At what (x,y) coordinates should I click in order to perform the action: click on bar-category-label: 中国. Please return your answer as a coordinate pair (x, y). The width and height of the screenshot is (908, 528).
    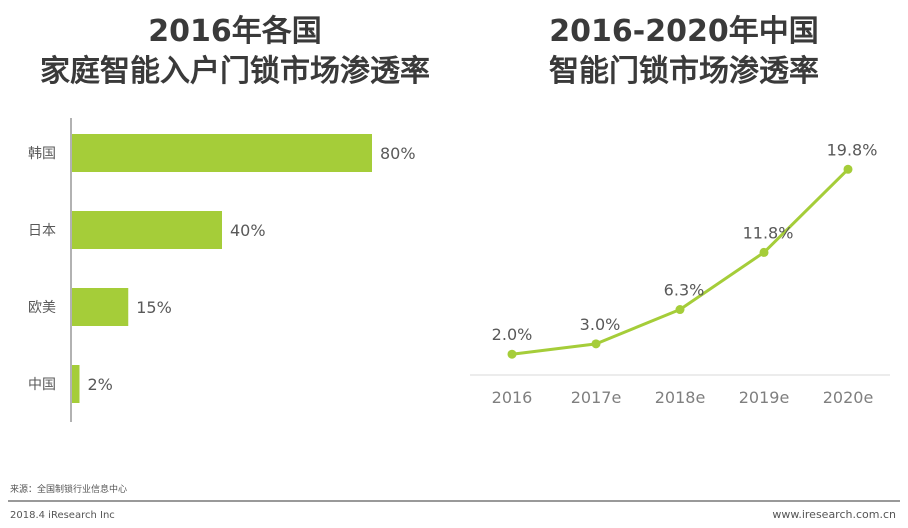
    Looking at the image, I should click on (42, 385).